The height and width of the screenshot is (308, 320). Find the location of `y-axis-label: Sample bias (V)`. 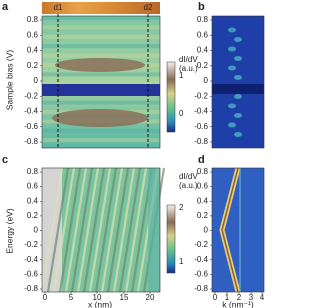

y-axis-label: Sample bias (V) is located at coordinates (9, 80).